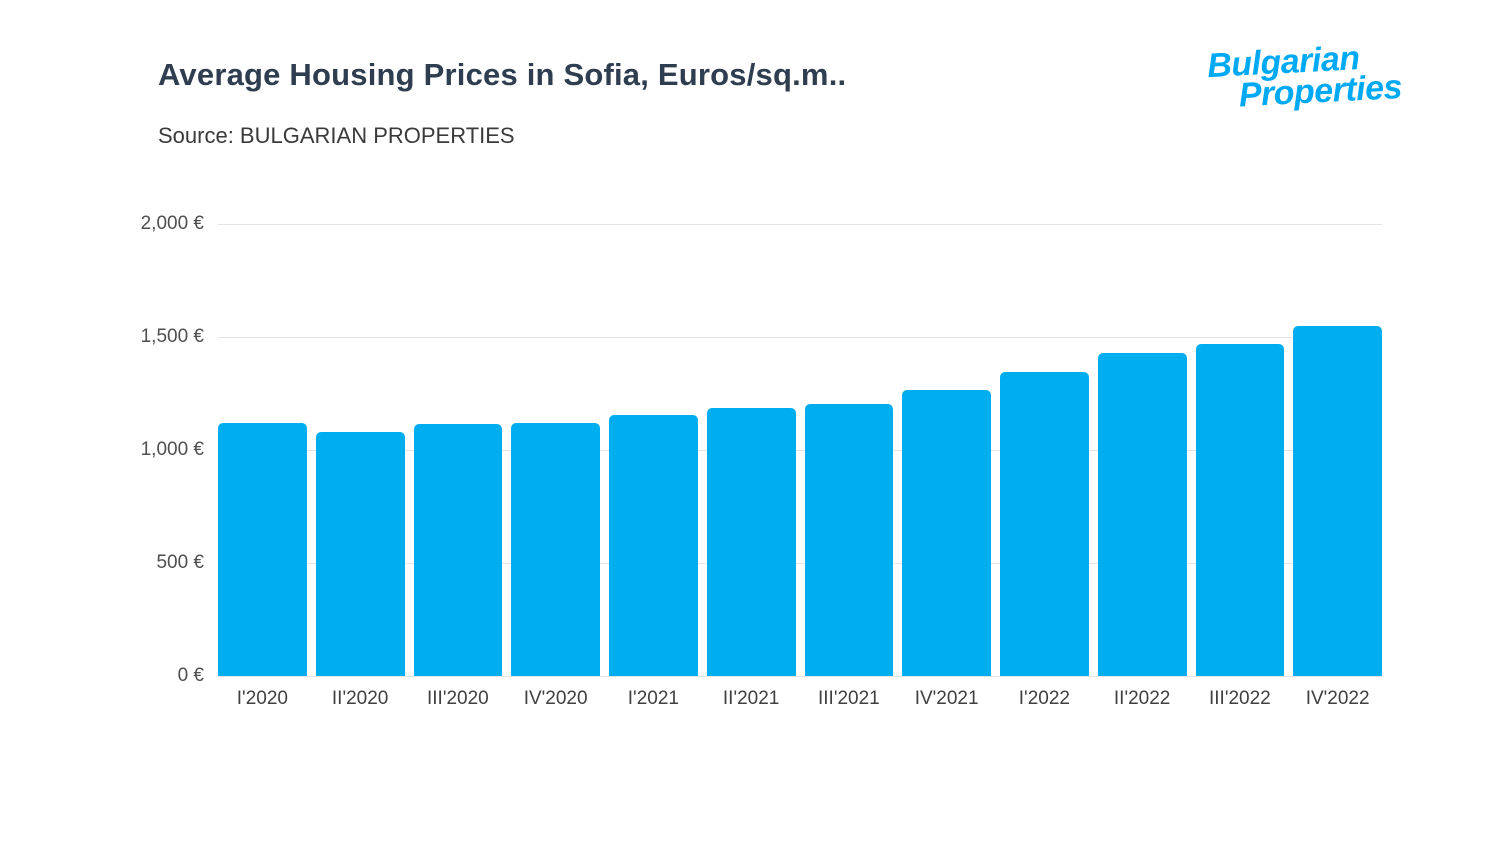 Image resolution: width=1500 pixels, height=844 pixels. What do you see at coordinates (849, 698) in the screenshot?
I see `x-axis-label: III'2021` at bounding box center [849, 698].